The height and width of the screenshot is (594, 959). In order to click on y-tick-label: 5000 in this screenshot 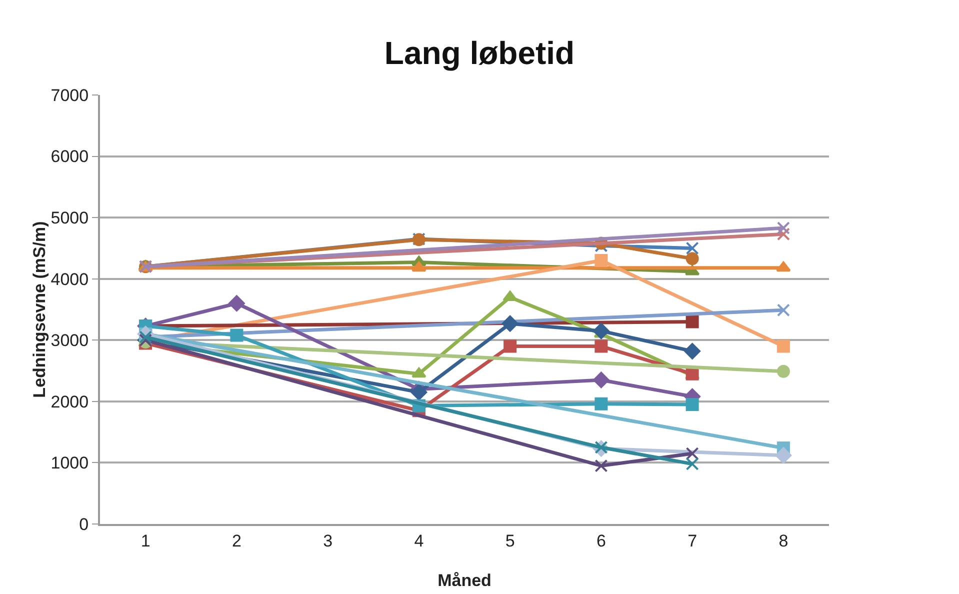, I will do `click(69, 218)`.